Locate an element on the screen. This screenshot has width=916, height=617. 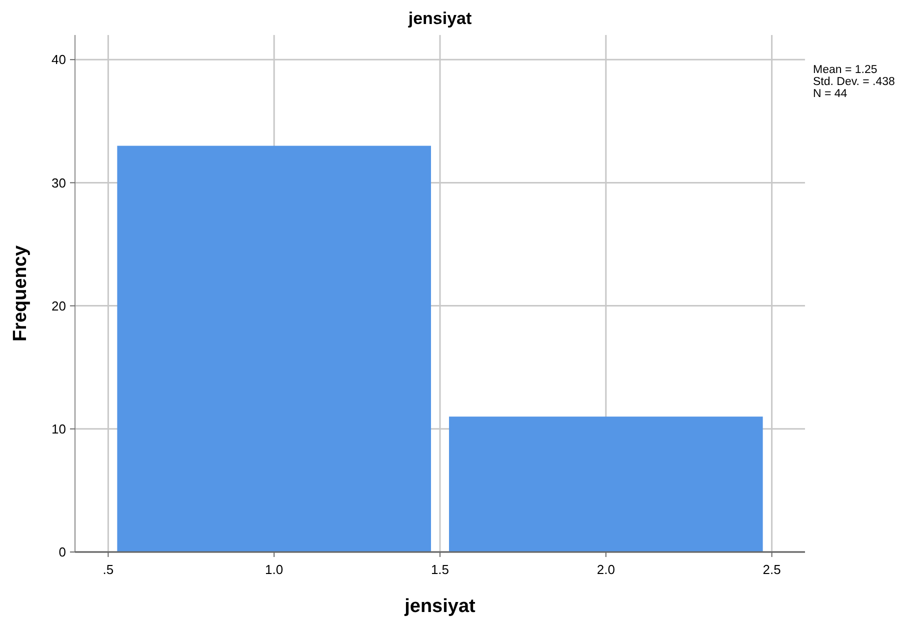
y-tick-label: 10 is located at coordinates (59, 428).